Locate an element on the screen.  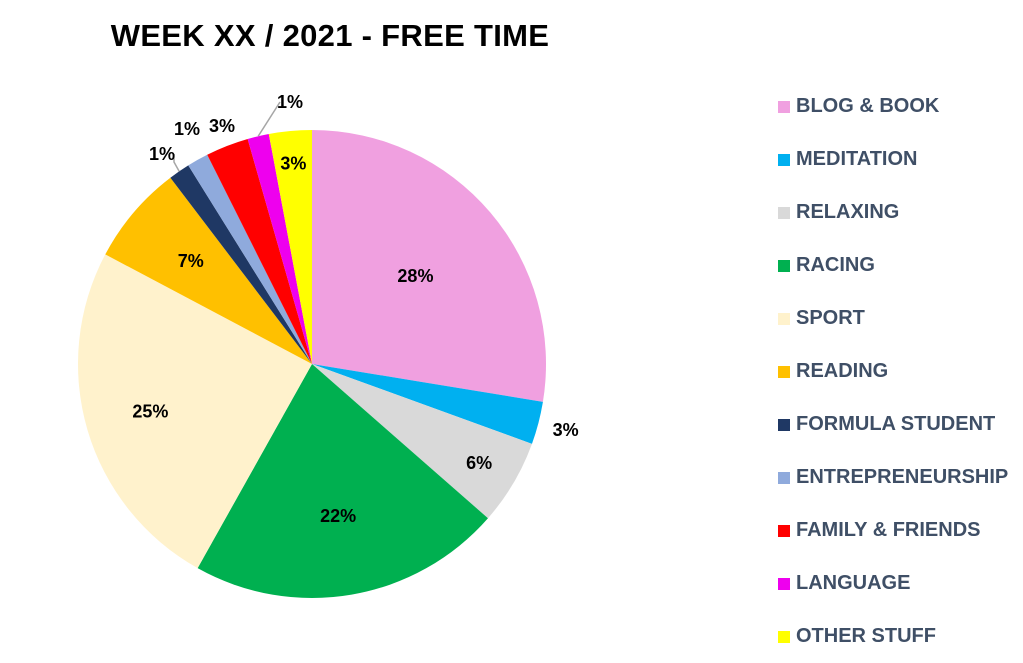
legend-label: SPORT is located at coordinates (830, 318).